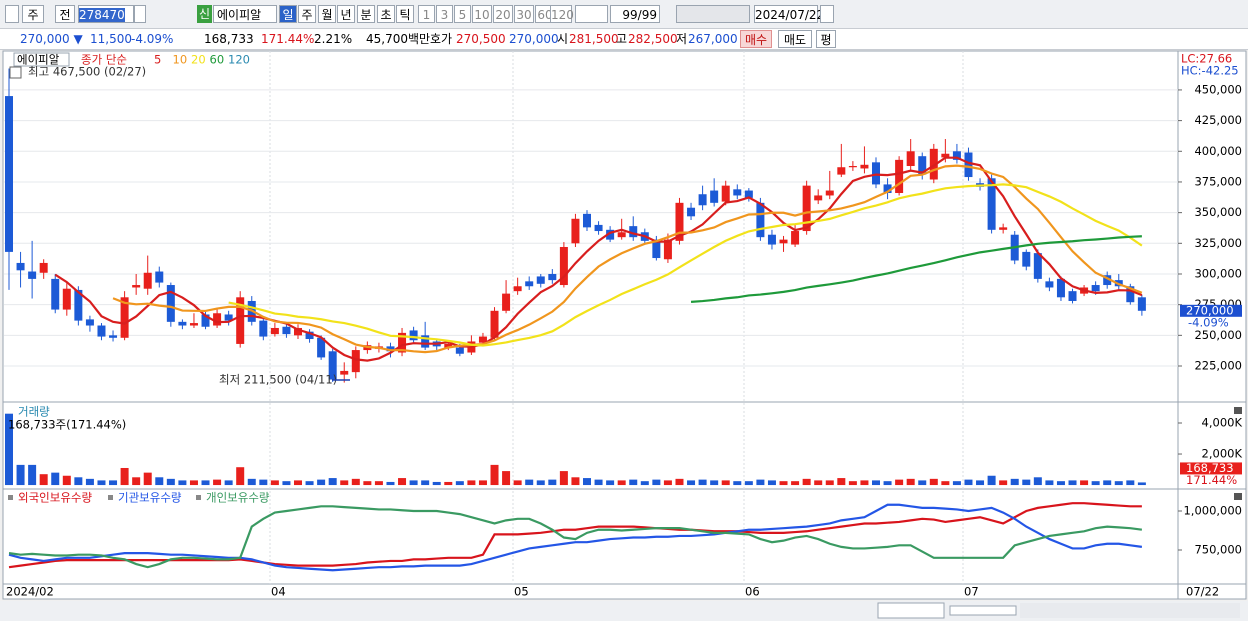 This screenshot has height=621, width=1248. Describe the element at coordinates (15, 72) in the screenshot. I see `note-icon` at that location.